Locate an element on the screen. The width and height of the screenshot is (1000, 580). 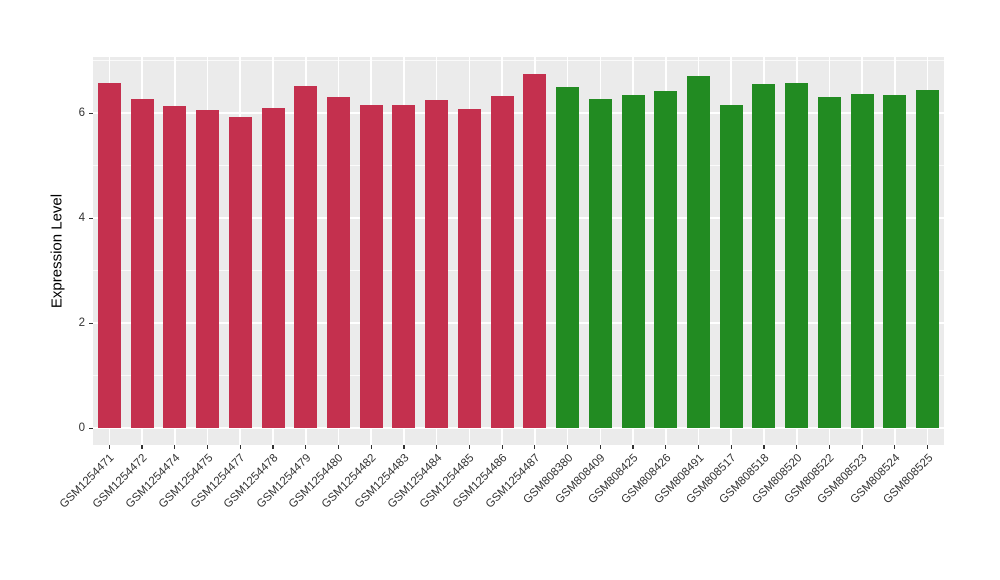
bar-GSM808517 is located at coordinates (731, 266).